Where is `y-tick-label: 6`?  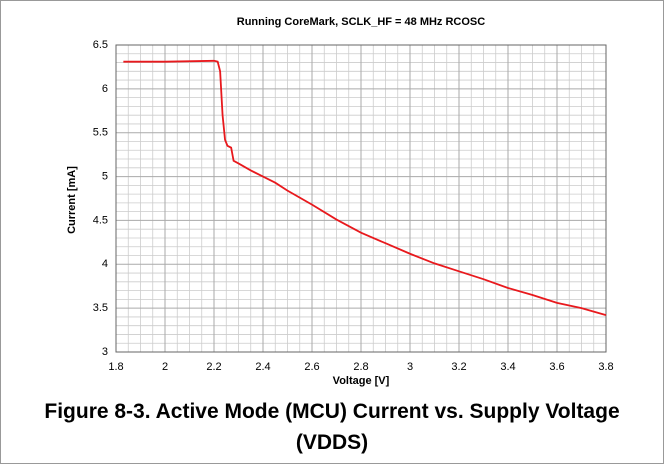
y-tick-label: 6 is located at coordinates (105, 89).